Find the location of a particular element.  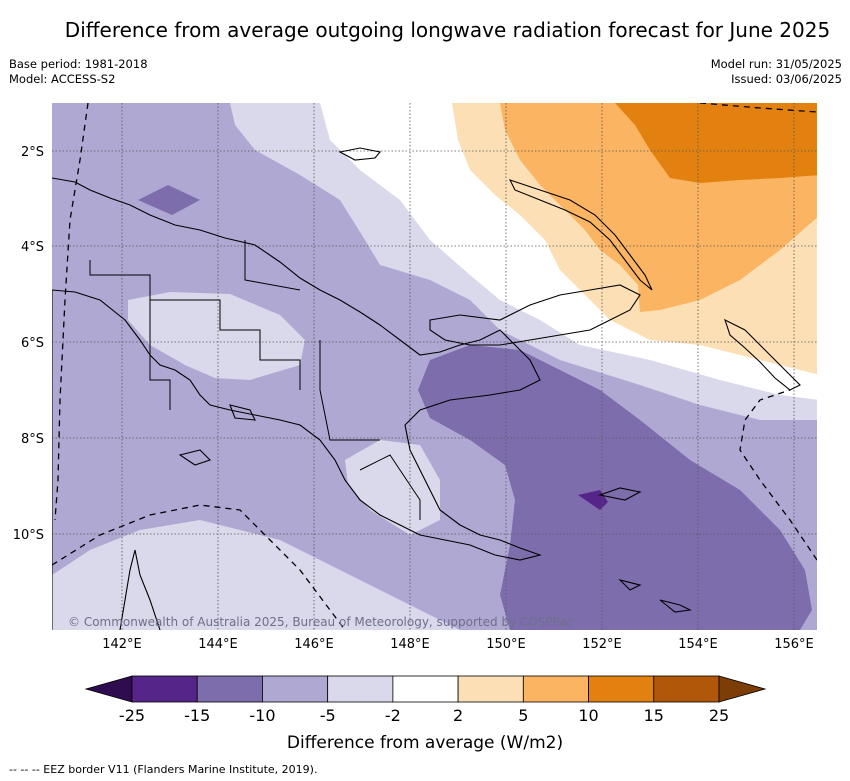

lon-label: 142°E is located at coordinates (122, 644).